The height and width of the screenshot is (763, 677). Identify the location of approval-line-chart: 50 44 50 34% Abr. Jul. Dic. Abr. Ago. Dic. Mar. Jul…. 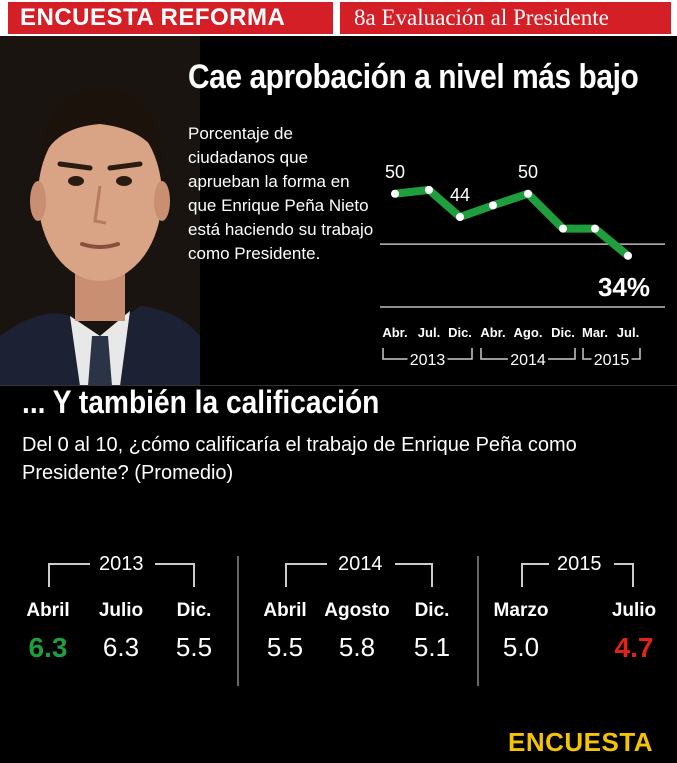
(522, 265).